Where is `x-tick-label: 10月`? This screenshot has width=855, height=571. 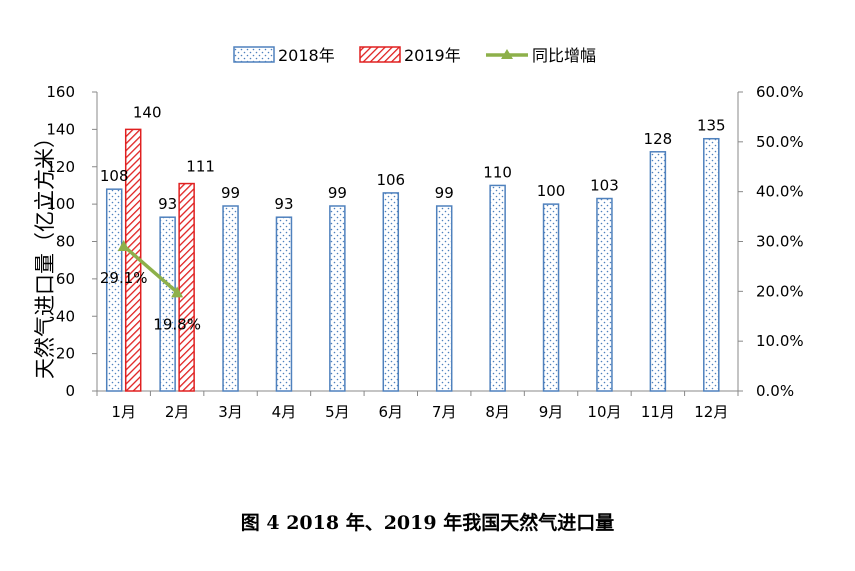 x-tick-label: 10月 is located at coordinates (604, 412).